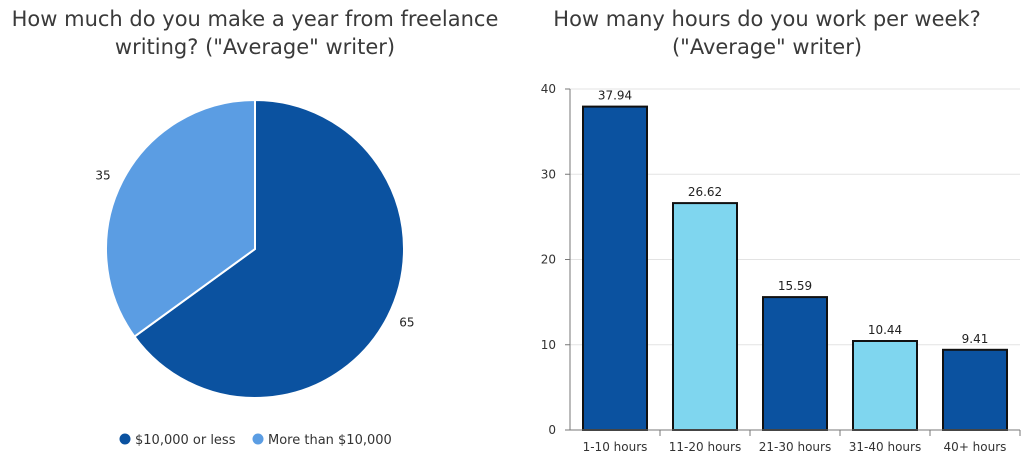 The width and height of the screenshot is (1024, 470). What do you see at coordinates (885, 330) in the screenshot?
I see `bar-value-label-3: 10.44` at bounding box center [885, 330].